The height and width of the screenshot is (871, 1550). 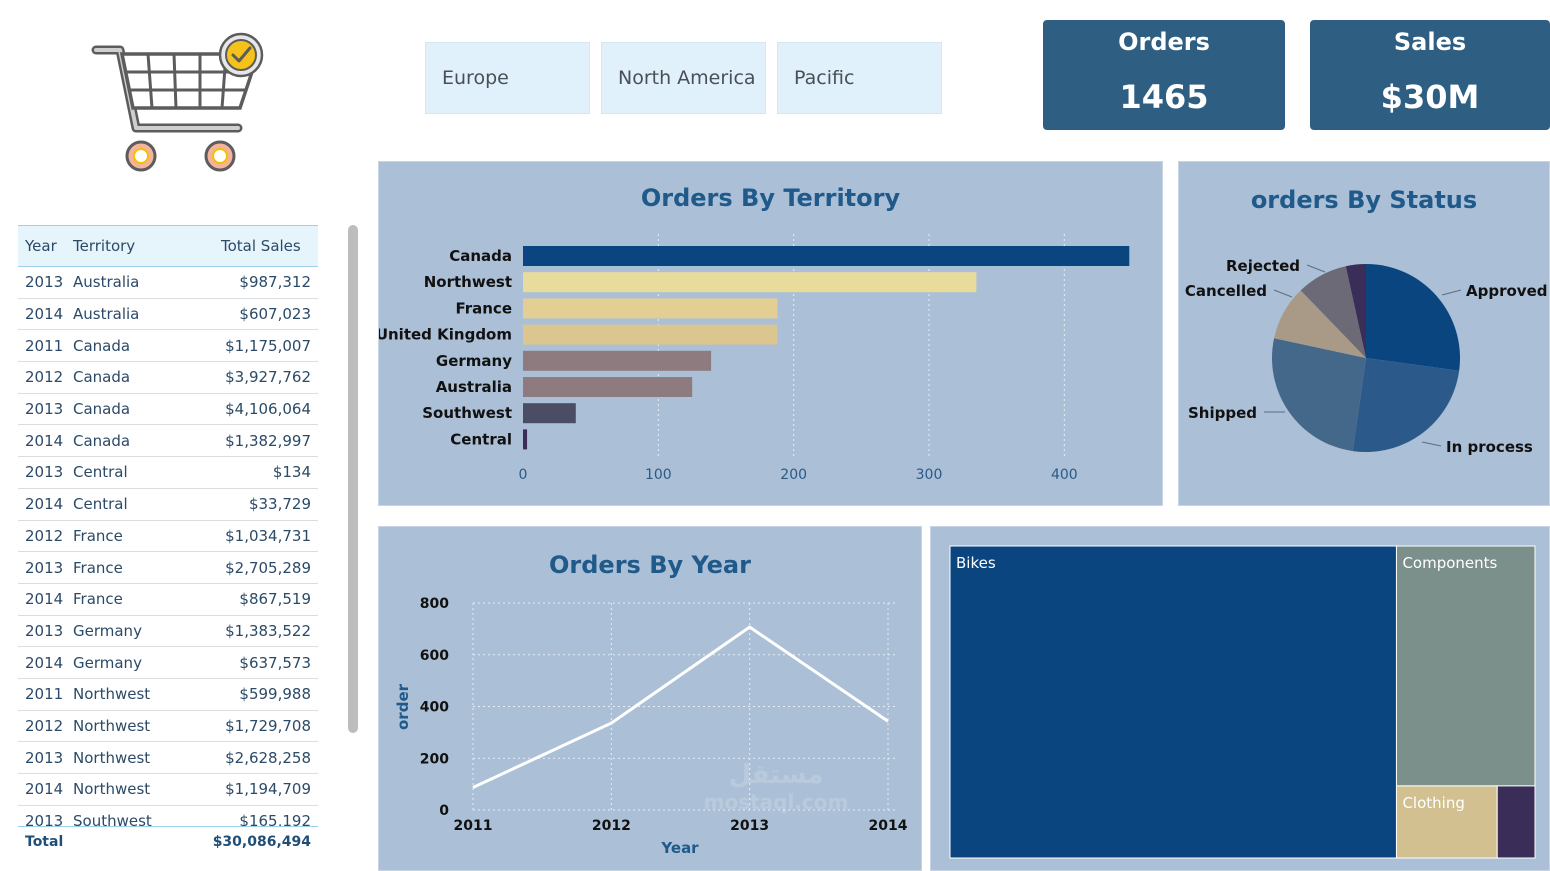 What do you see at coordinates (168, 505) in the screenshot?
I see `table-row: 2014 Central $33,729` at bounding box center [168, 505].